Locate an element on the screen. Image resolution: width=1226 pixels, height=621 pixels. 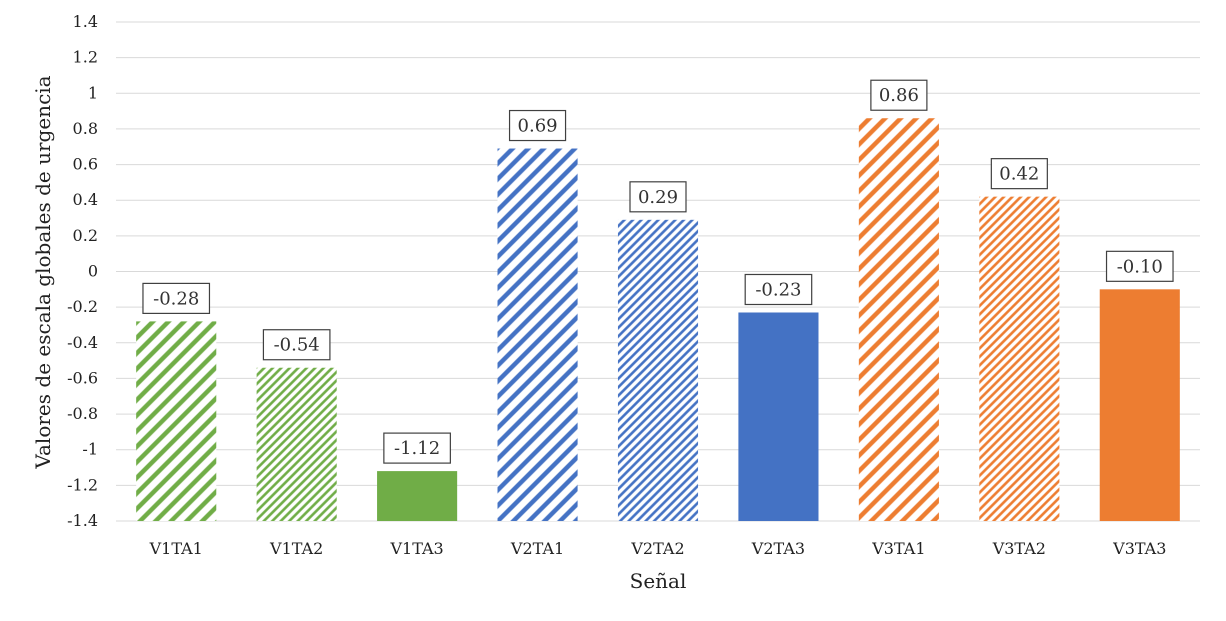
y-tick-label: 1.4 is located at coordinates (85, 21).